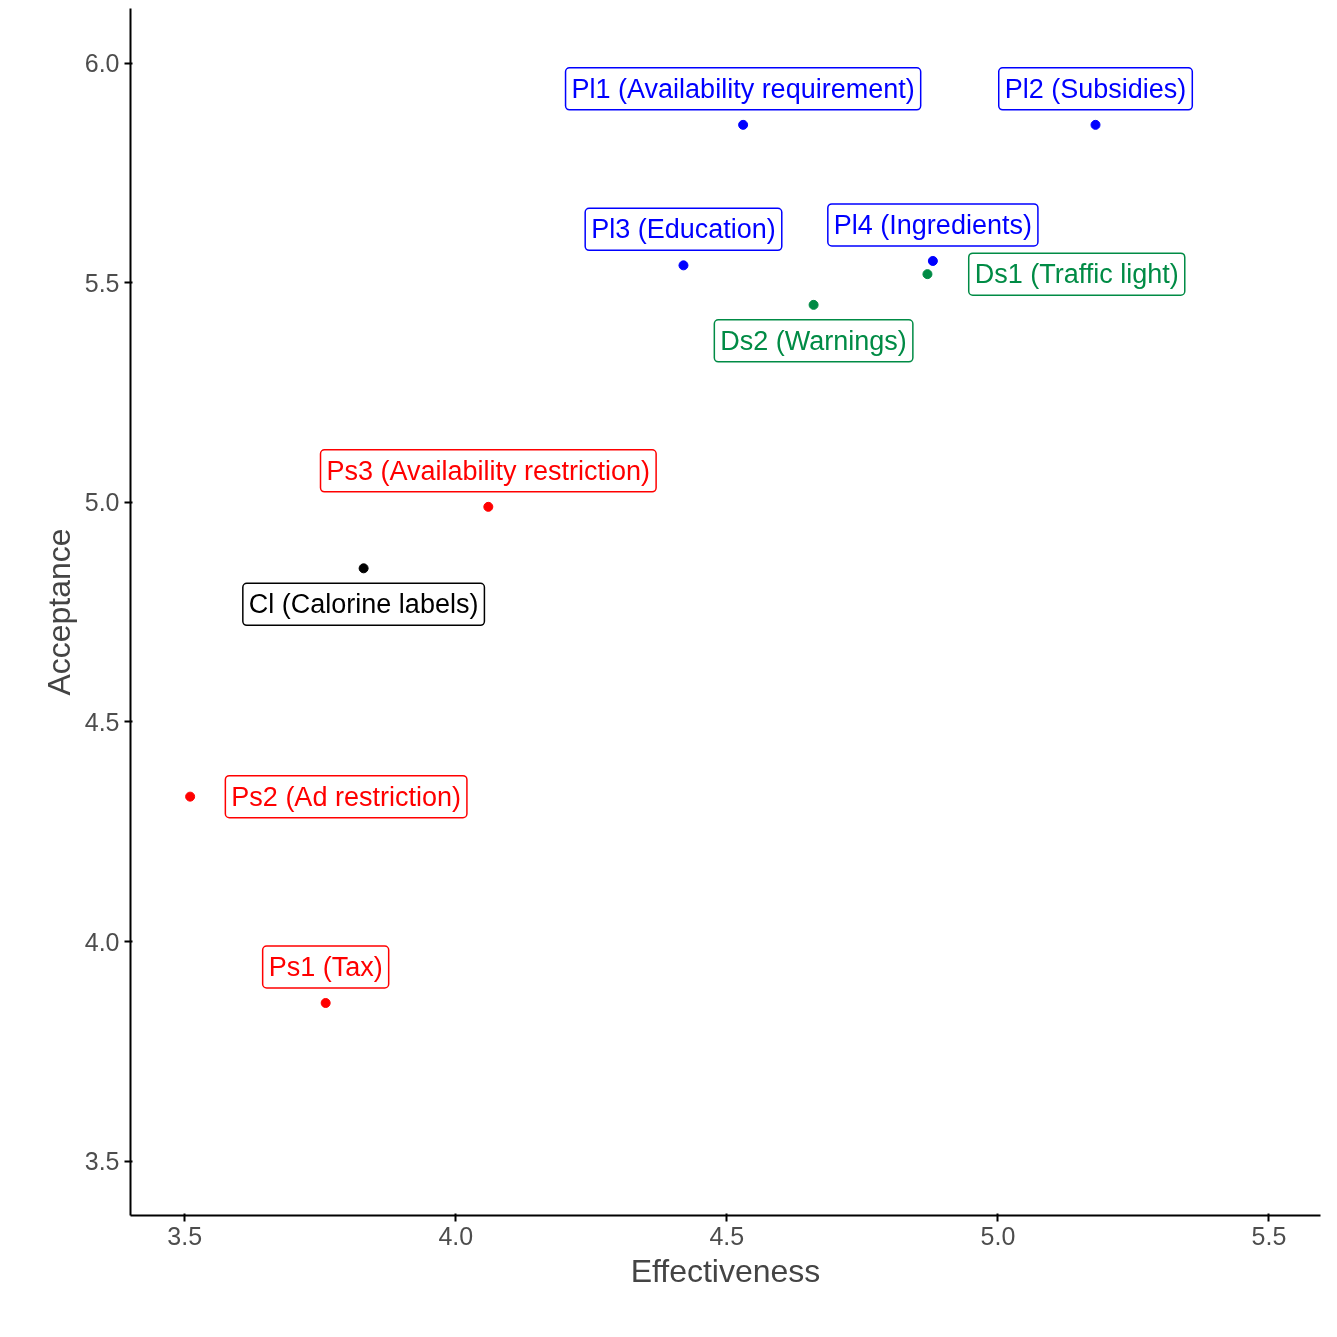 The height and width of the screenshot is (1337, 1337). Describe the element at coordinates (102, 502) in the screenshot. I see `y-tick-label: 5.0` at that location.